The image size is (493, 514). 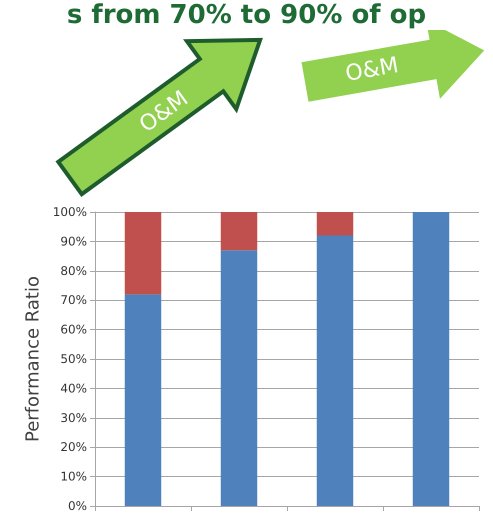 I want to click on y-tick-label: 80%, so click(x=73, y=271).